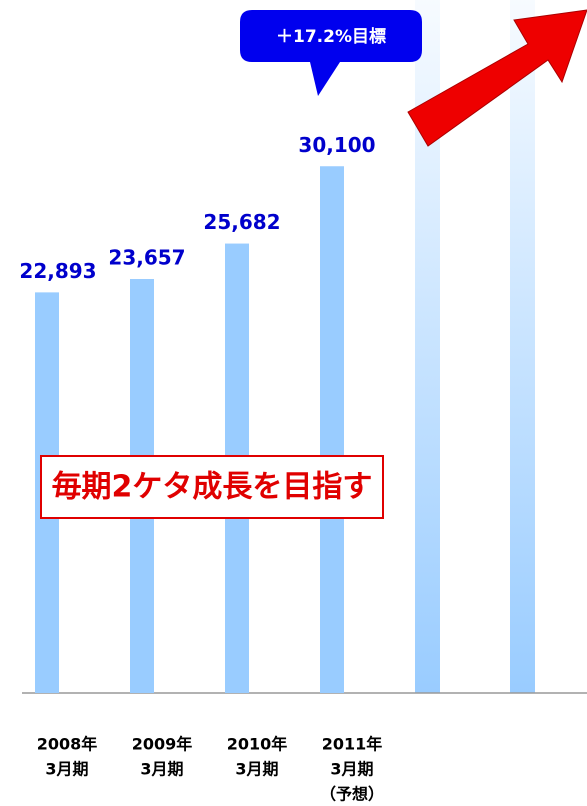  Describe the element at coordinates (331, 36) in the screenshot. I see `callout-text: ＋17.2%目標` at that location.